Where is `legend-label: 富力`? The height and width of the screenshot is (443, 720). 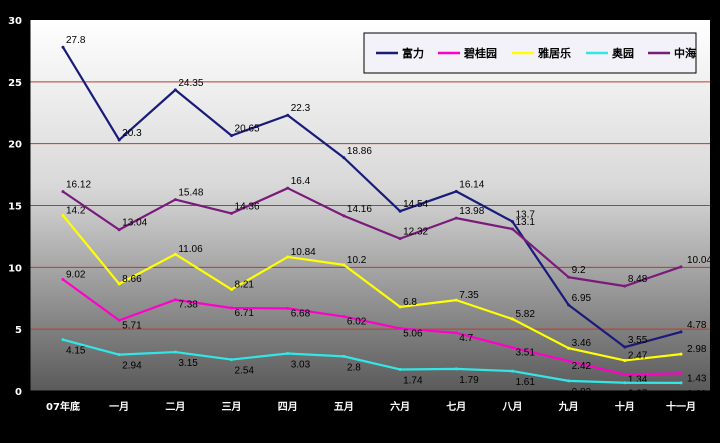 legend-label: 富力 is located at coordinates (413, 53).